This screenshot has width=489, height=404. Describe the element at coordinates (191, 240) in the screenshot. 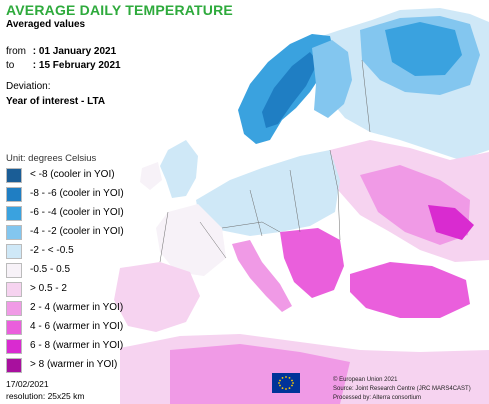

I see `france-region` at that location.